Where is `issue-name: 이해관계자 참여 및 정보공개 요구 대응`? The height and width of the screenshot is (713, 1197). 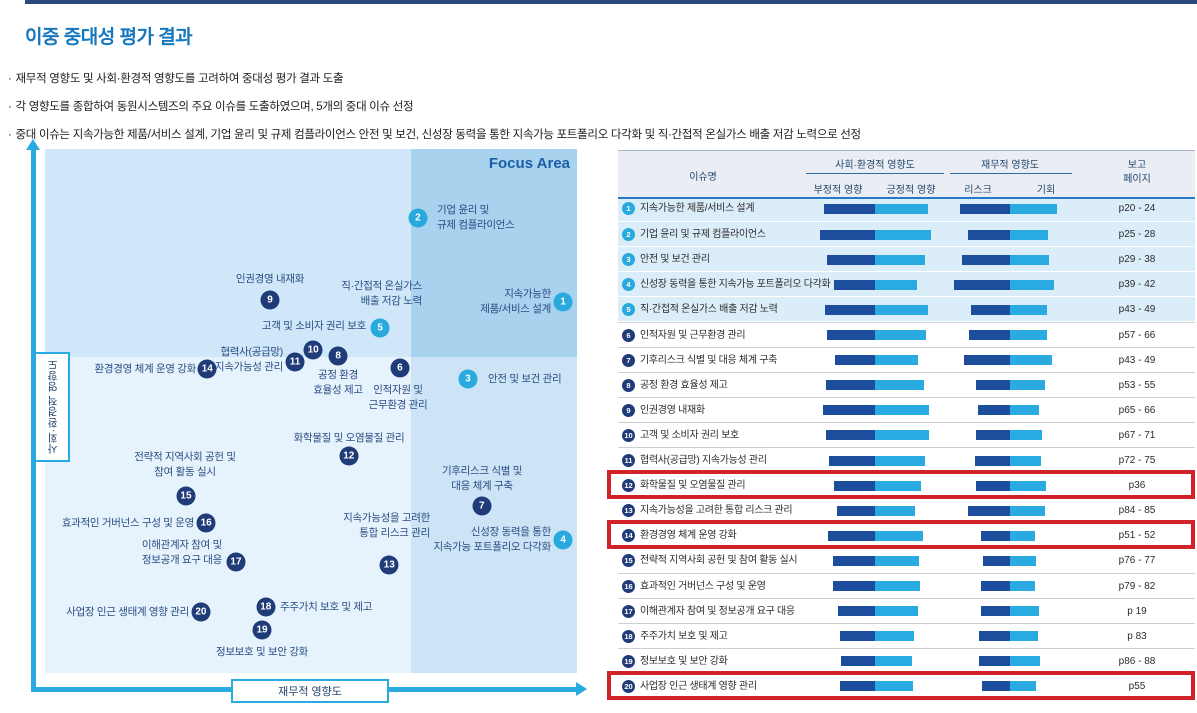 issue-name: 이해관계자 참여 및 정보공개 요구 대응 is located at coordinates (717, 611).